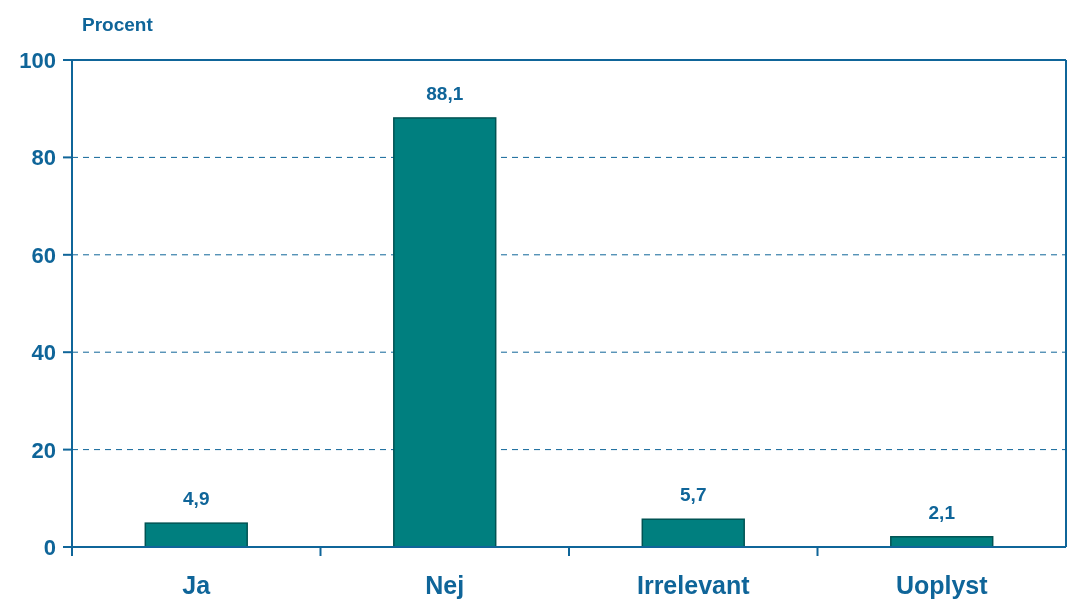 The width and height of the screenshot is (1067, 600). I want to click on x-tick-label: Uoplyst, so click(942, 585).